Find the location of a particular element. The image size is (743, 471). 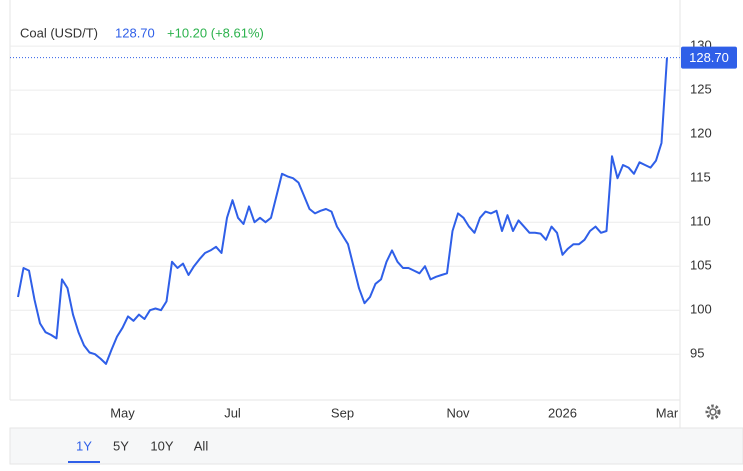

range-button: All is located at coordinates (201, 445).